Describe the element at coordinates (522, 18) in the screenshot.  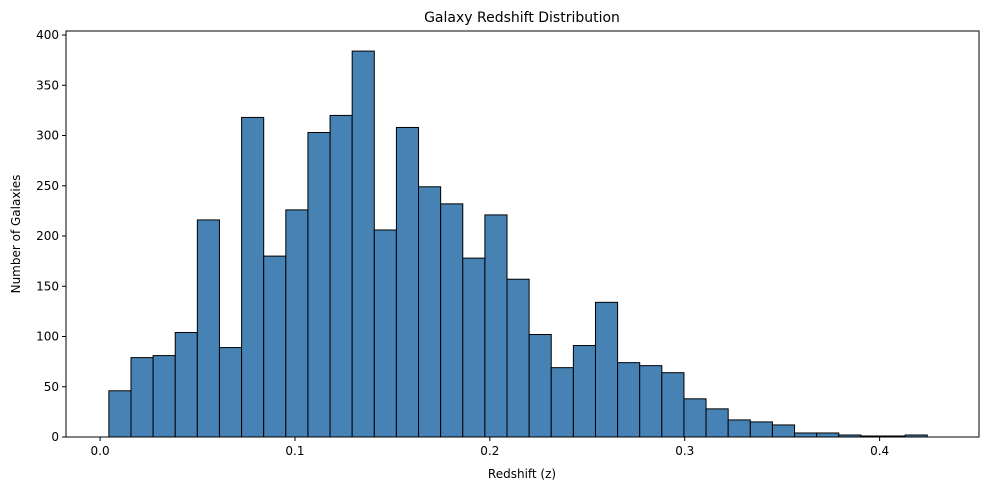
I see `chart-title: Galaxy Redshift Distribution` at that location.